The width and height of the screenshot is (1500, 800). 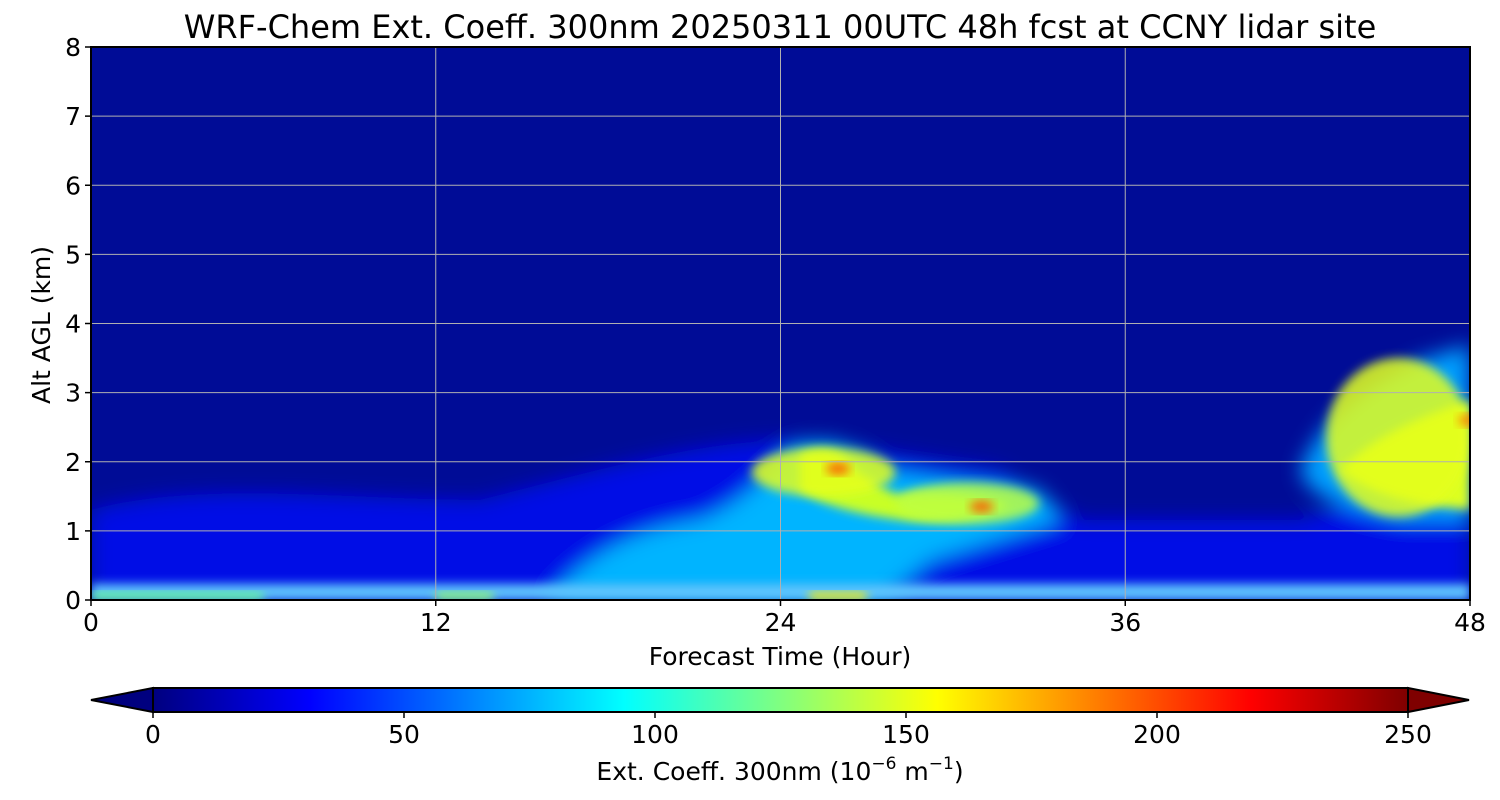 I want to click on y-tick-label: 2, so click(x=73, y=462).